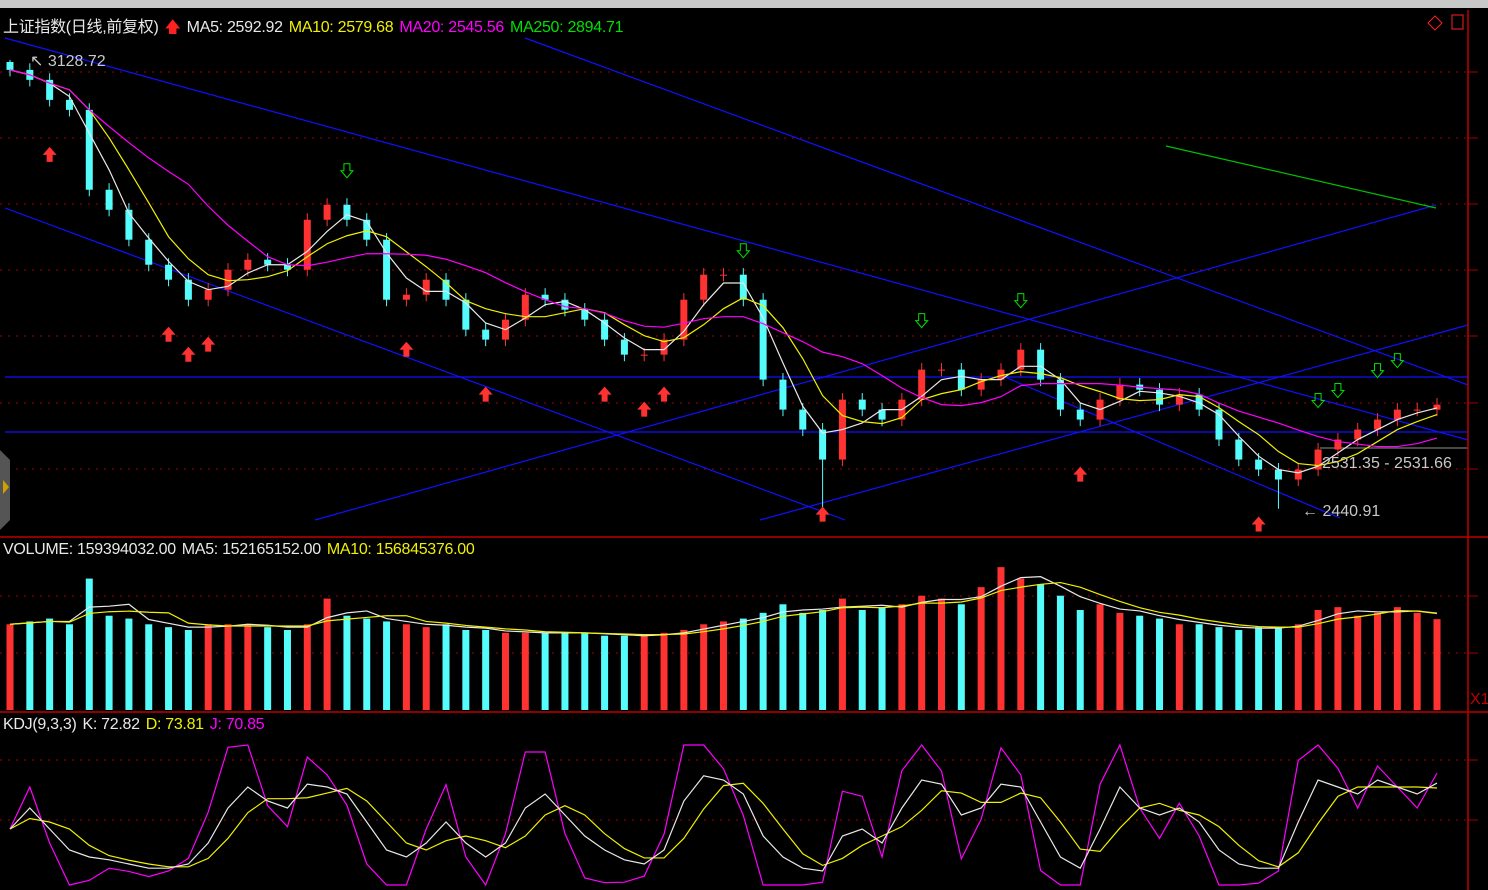 The image size is (1488, 890). What do you see at coordinates (237, 724) in the screenshot?
I see `kdj-j: J: 70.85` at bounding box center [237, 724].